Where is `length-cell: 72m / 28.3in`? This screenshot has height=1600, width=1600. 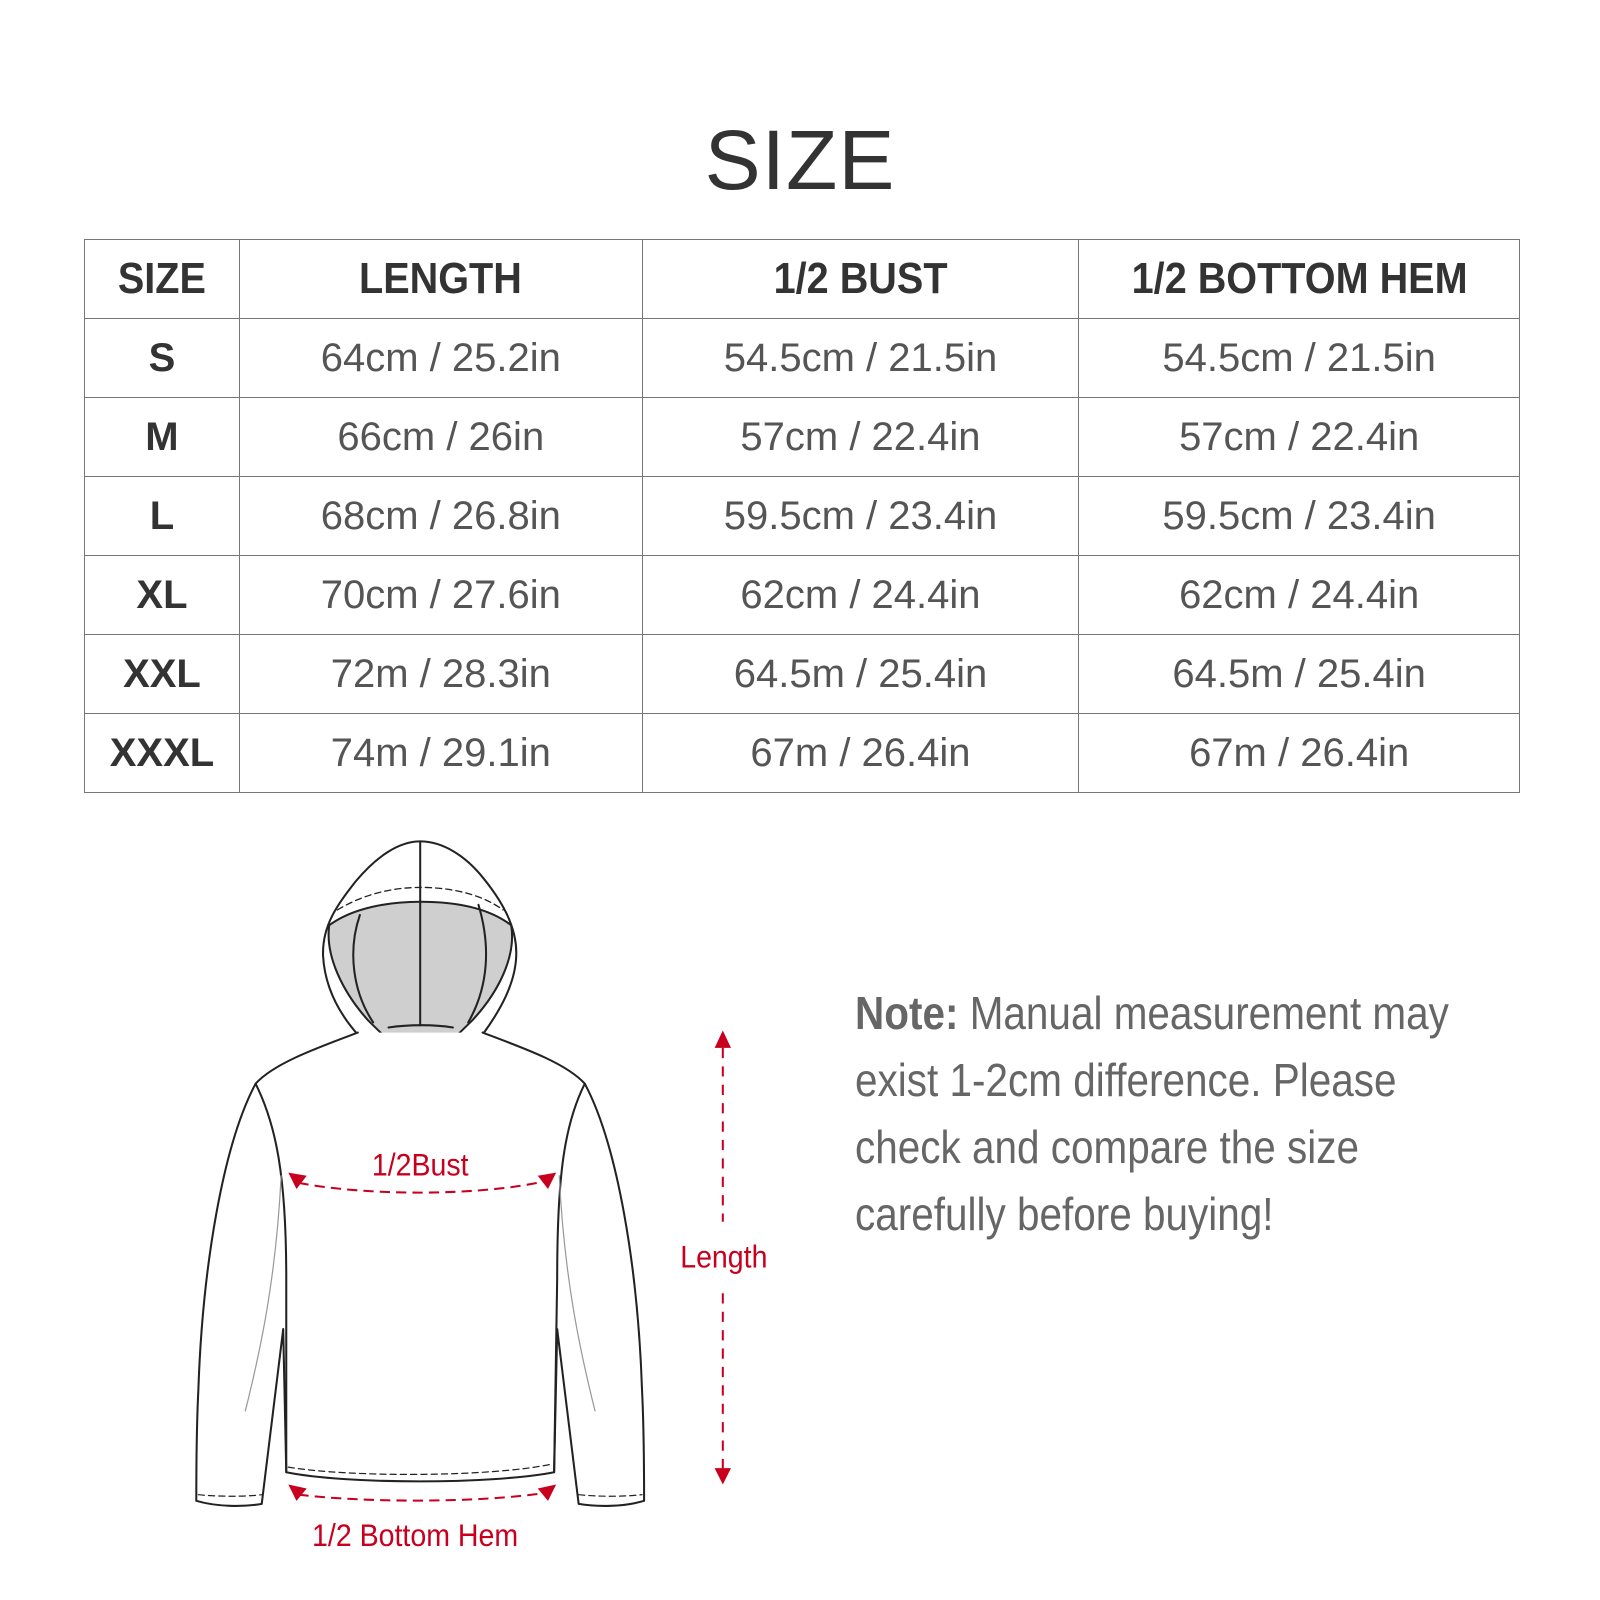 length-cell: 72m / 28.3in is located at coordinates (440, 674).